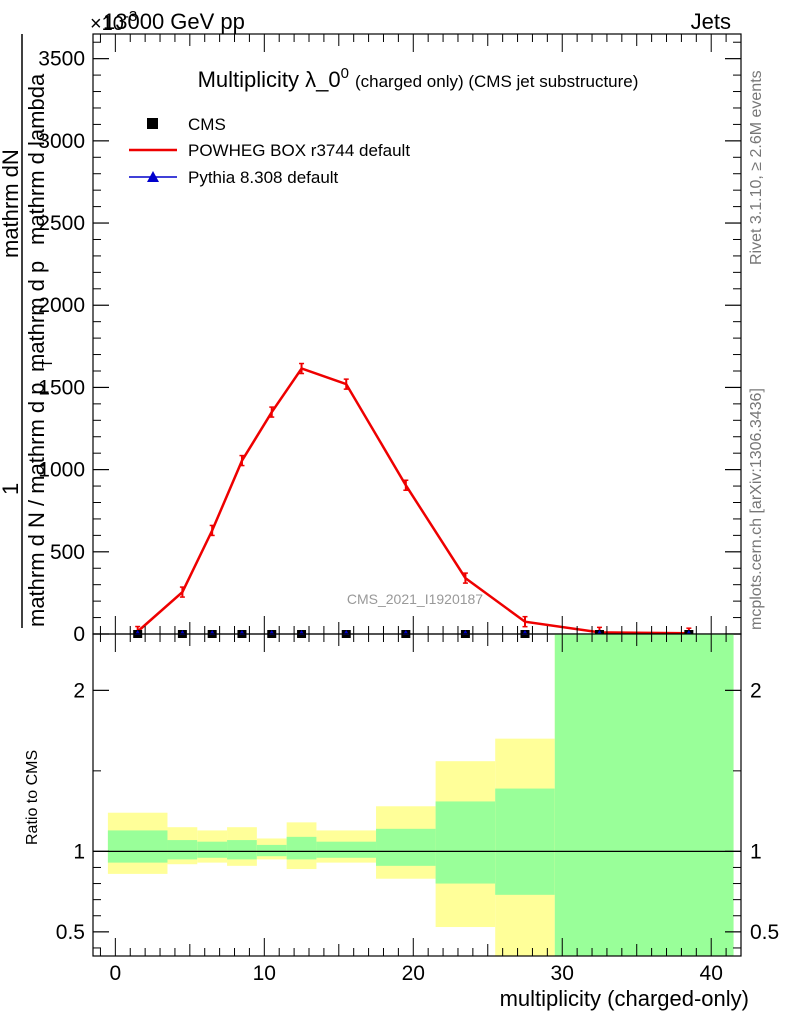 The image size is (786, 1024). I want to click on x-axis-title: multiplicity (charged-only), so click(624, 998).